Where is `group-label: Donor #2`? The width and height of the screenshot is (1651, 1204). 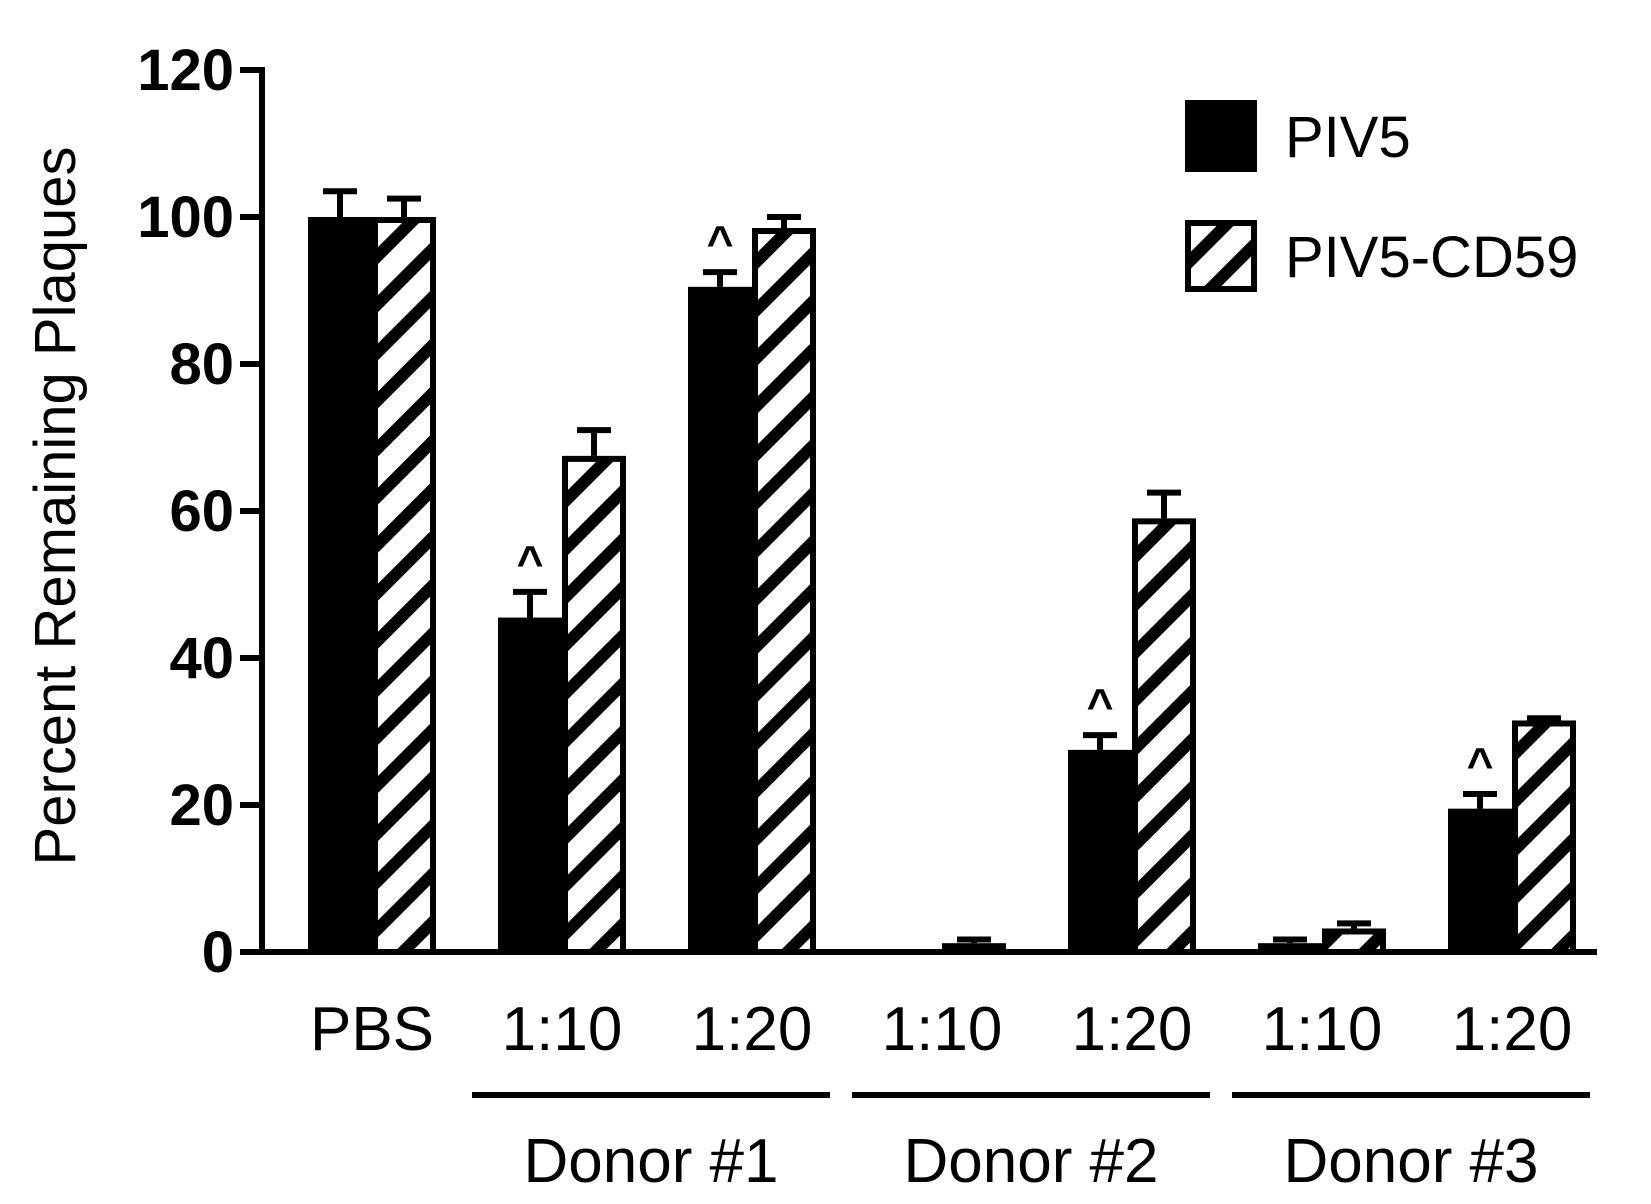
group-label: Donor #2 is located at coordinates (1030, 1161).